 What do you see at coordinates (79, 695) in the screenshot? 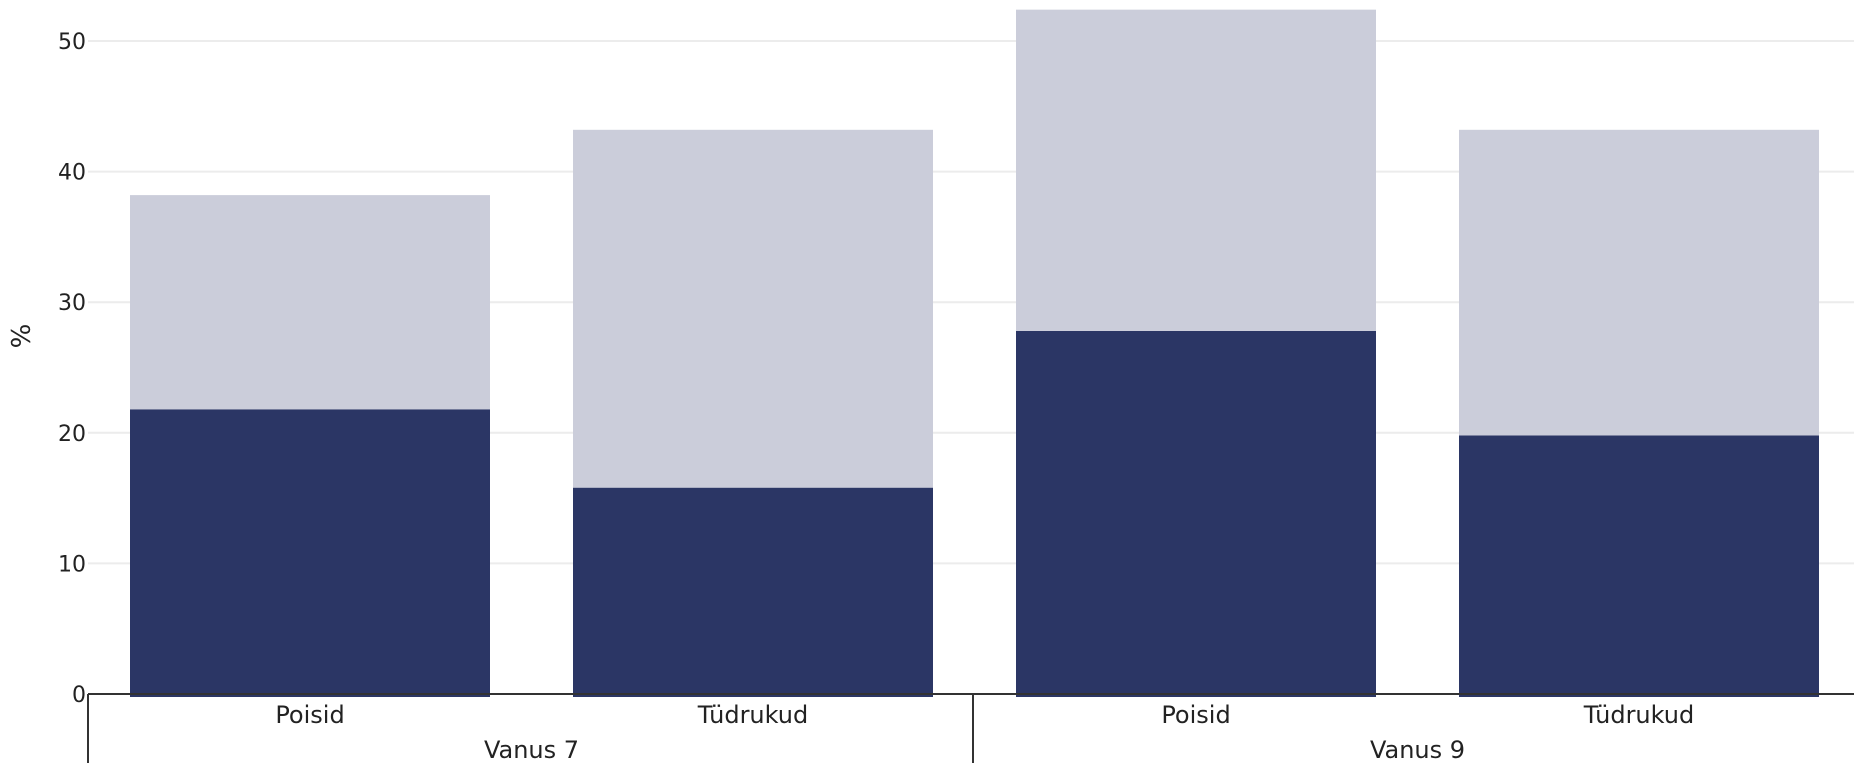
I see `y-tick-label-0: 0` at bounding box center [79, 695].